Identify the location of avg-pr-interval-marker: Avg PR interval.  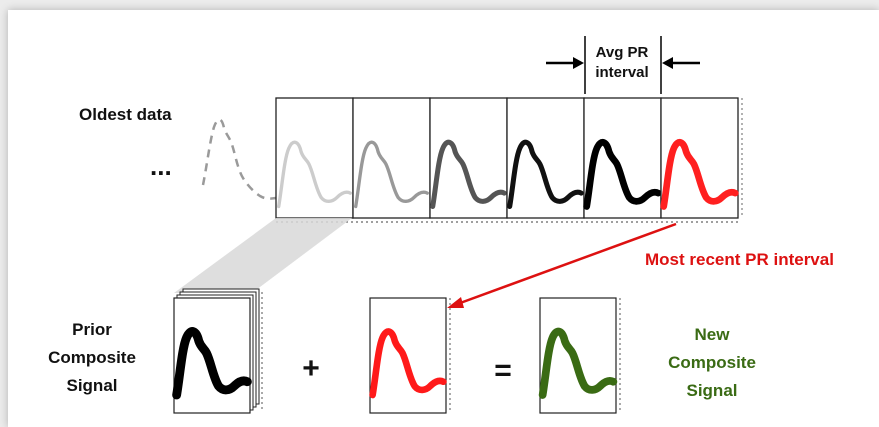
(623, 65).